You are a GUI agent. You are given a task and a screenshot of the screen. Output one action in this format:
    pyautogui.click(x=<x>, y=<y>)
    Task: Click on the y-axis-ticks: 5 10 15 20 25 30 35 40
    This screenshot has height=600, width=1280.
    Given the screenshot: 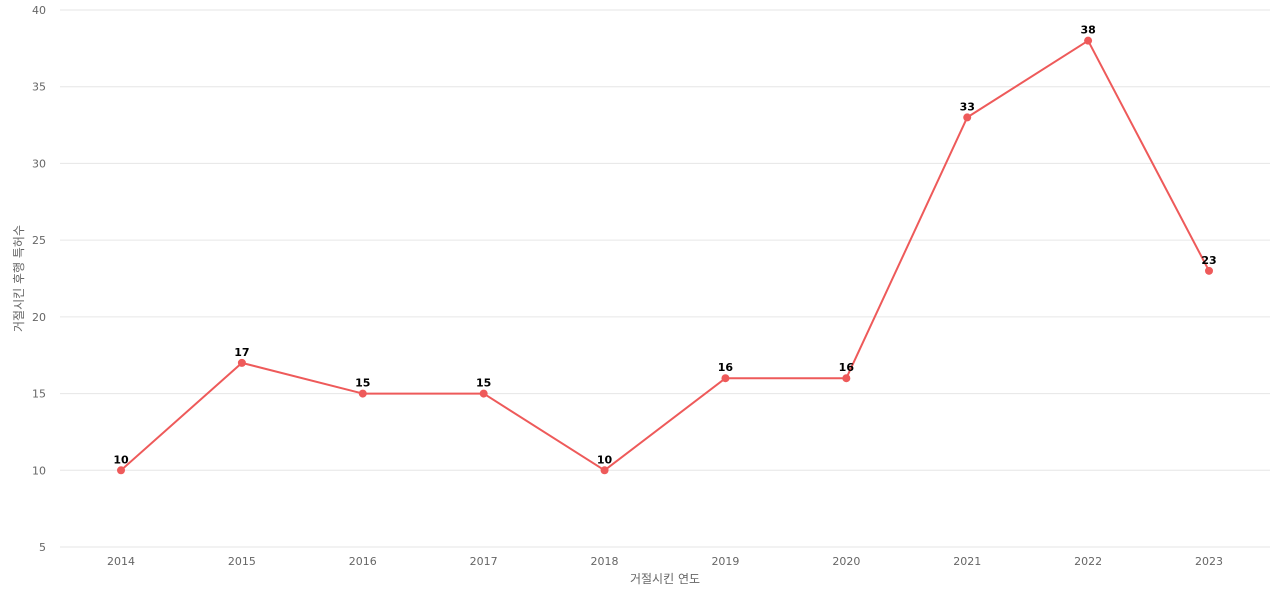 What is the action you would take?
    pyautogui.click(x=39, y=279)
    